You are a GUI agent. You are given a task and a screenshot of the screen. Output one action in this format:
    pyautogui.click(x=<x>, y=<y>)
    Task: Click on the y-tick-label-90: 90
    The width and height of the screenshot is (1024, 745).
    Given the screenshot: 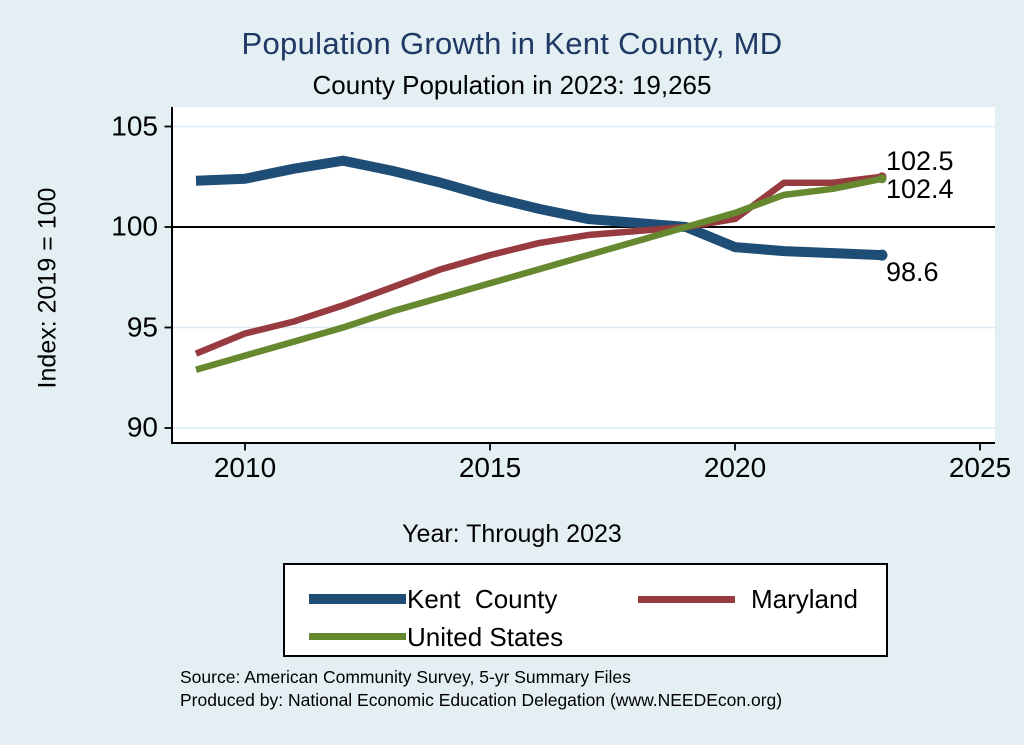 What is the action you would take?
    pyautogui.click(x=142, y=427)
    